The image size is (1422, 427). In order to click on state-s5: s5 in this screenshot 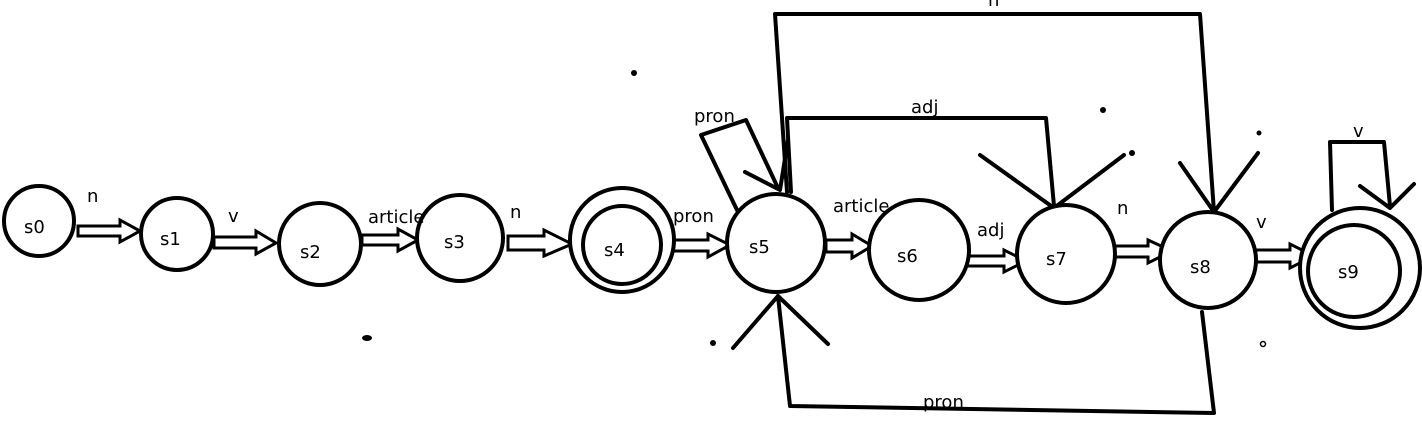, I will do `click(776, 243)`.